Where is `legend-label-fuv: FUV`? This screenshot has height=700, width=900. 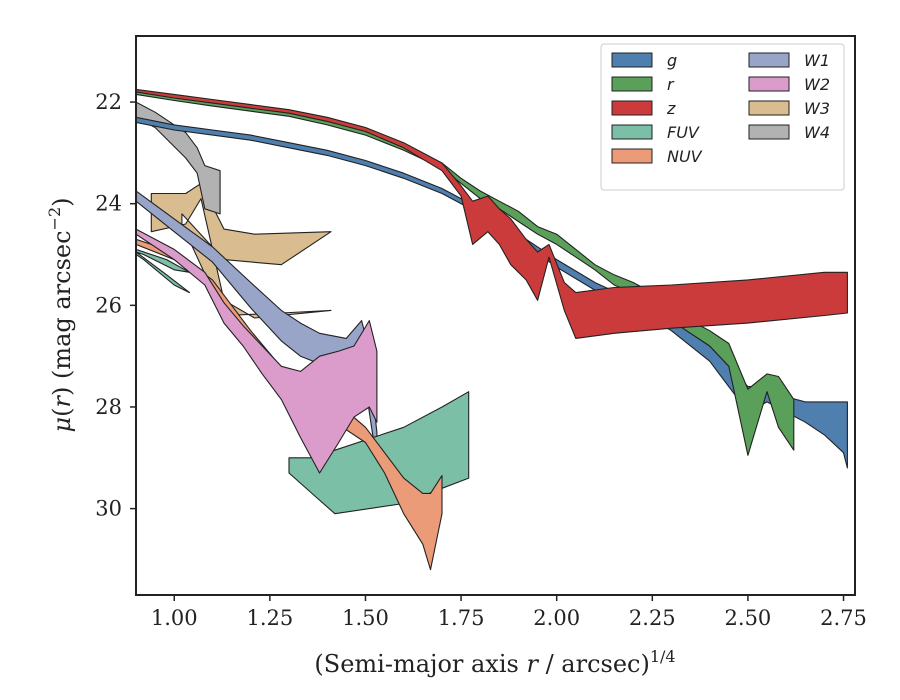
legend-label-fuv: FUV is located at coordinates (683, 132).